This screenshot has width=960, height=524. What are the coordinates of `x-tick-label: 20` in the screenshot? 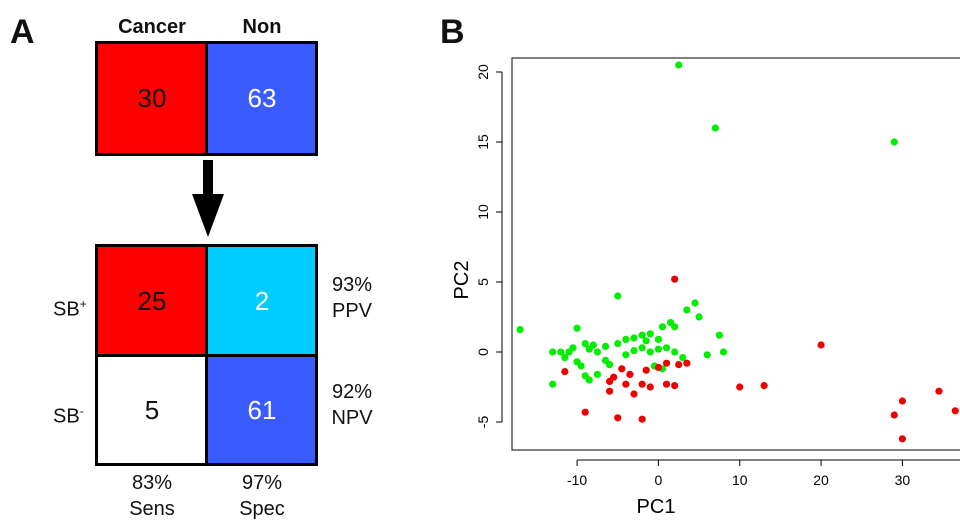 It's located at (821, 480).